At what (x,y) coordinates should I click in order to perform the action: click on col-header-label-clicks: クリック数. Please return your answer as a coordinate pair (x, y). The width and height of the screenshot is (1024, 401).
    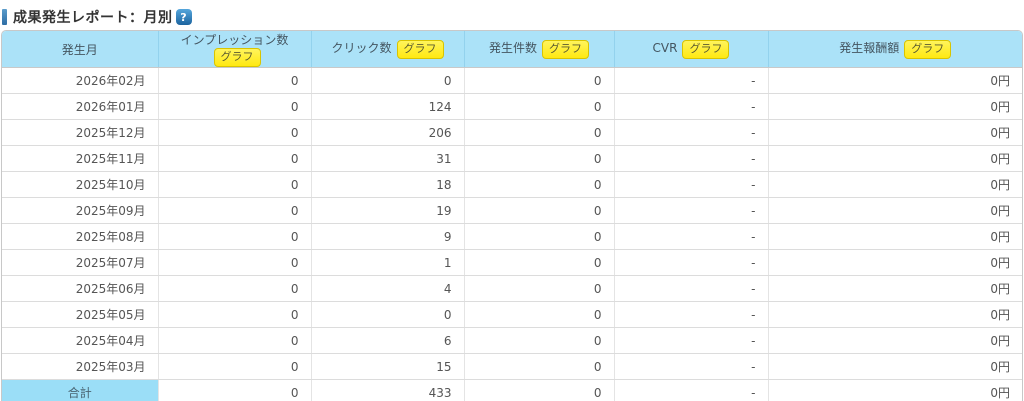
    Looking at the image, I should click on (361, 48).